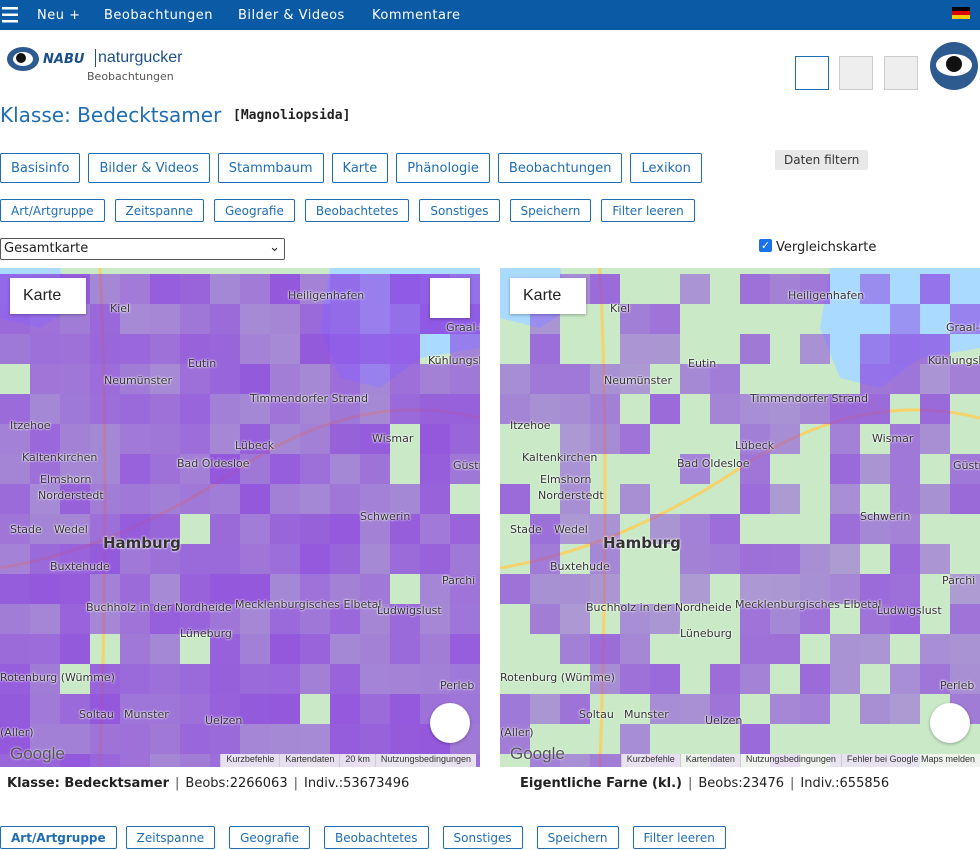 This screenshot has height=850, width=980. Describe the element at coordinates (88, 783) in the screenshot. I see `caption-taxon: Klasse: Bedecktsamer` at that location.